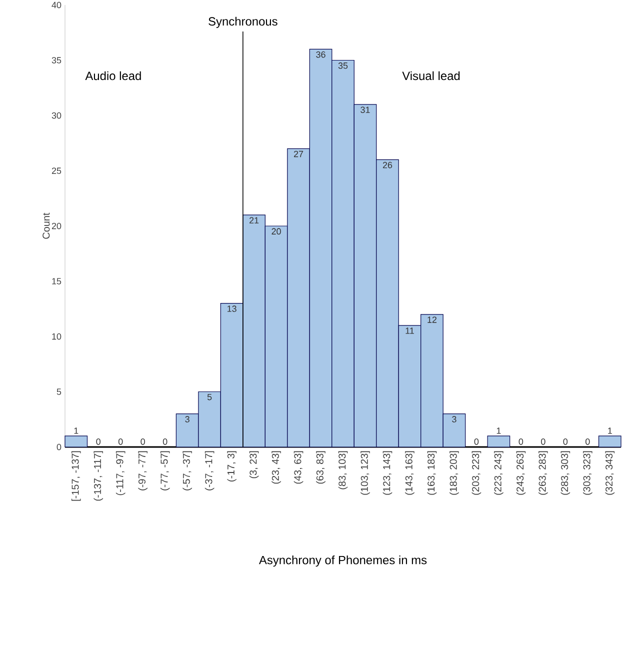 The width and height of the screenshot is (623, 672). I want to click on data-label: 13, so click(232, 309).